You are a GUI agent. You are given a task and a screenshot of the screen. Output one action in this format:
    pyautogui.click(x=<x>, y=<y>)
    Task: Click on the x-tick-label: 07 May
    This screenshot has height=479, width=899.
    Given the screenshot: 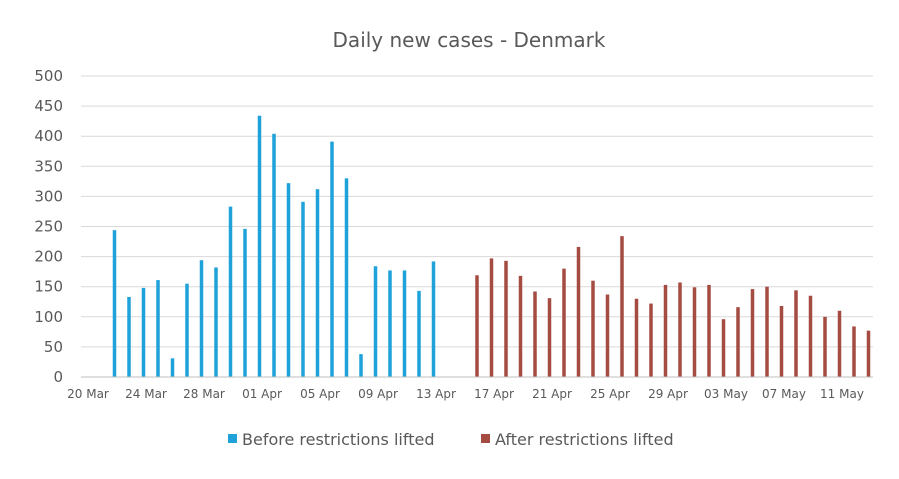 What is the action you would take?
    pyautogui.click(x=784, y=394)
    